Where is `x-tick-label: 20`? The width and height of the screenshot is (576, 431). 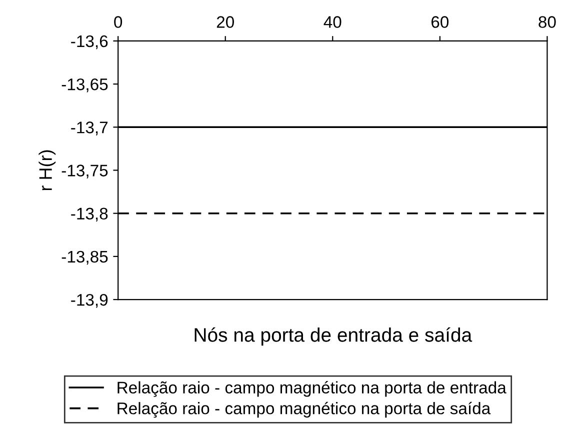
x-tick-label: 20 is located at coordinates (225, 22).